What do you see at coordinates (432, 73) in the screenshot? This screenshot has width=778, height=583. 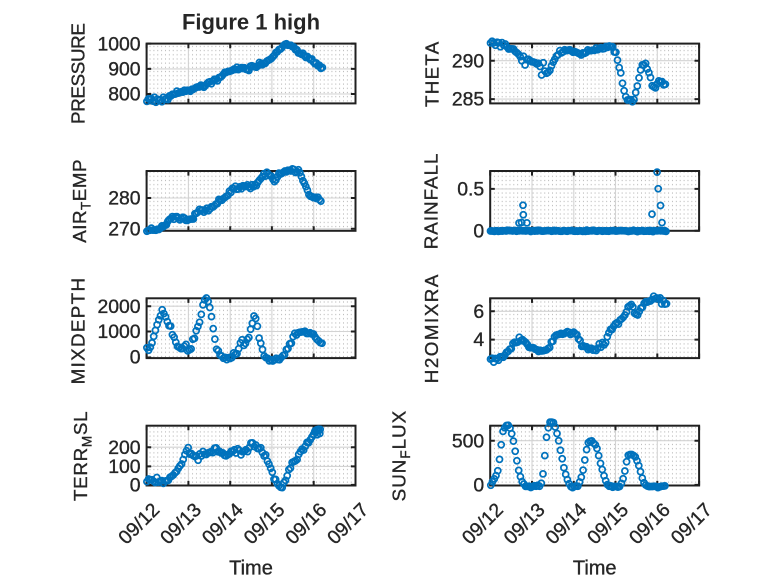 I see `svg-text: THETA` at bounding box center [432, 73].